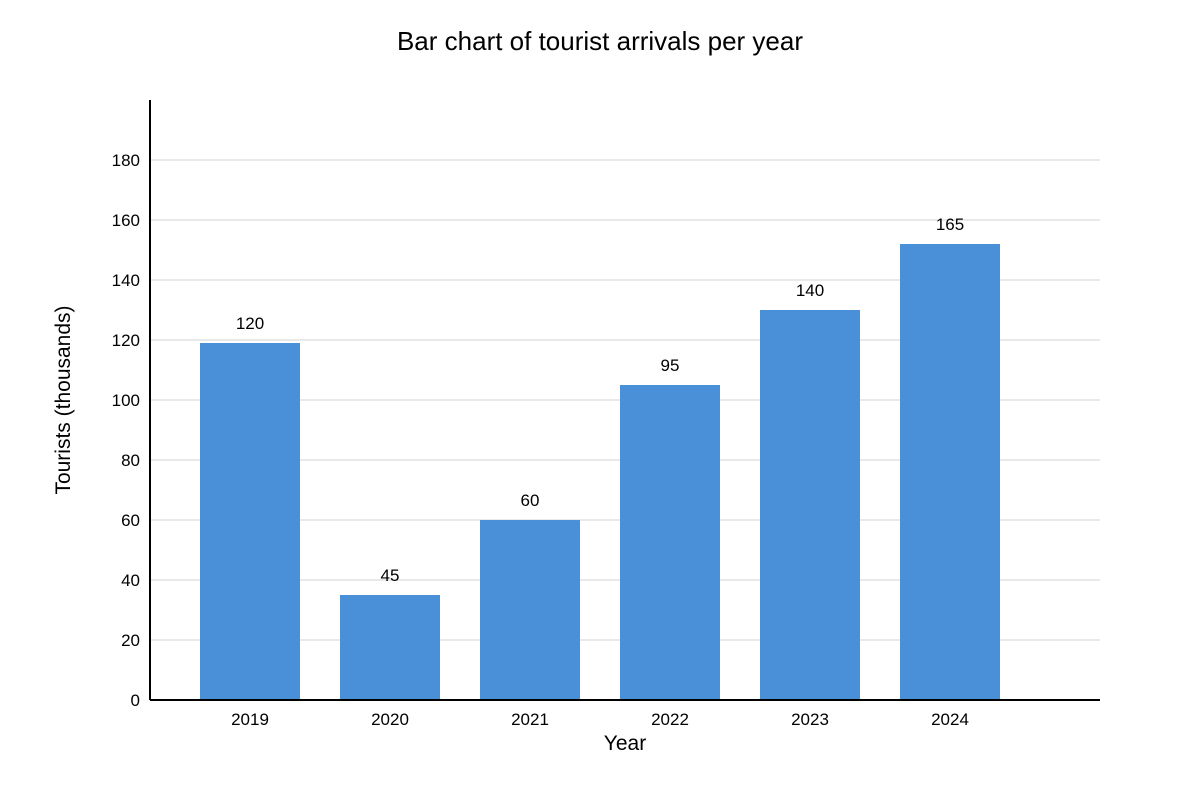 The width and height of the screenshot is (1200, 800). What do you see at coordinates (63, 399) in the screenshot?
I see `y-axis-title: Tourists (thousands)` at bounding box center [63, 399].